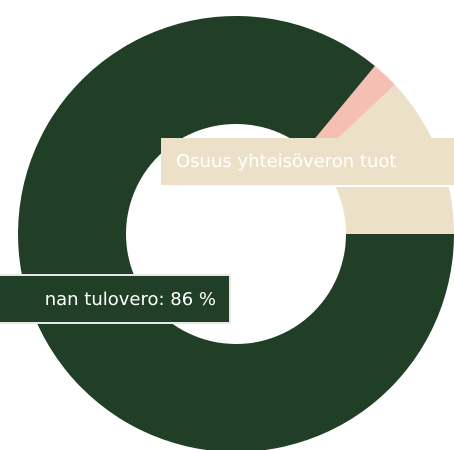 Image resolution: width=454 pixels, height=450 pixels. Describe the element at coordinates (350, 112) in the screenshot. I see `slice` at that location.